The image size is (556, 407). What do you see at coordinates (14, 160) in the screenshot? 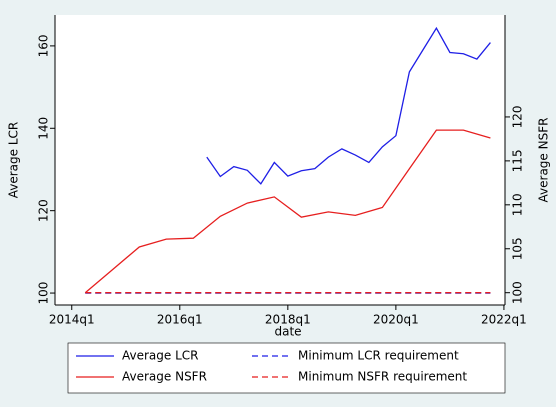
I see `y-axis-label: Average LCR` at bounding box center [14, 160].